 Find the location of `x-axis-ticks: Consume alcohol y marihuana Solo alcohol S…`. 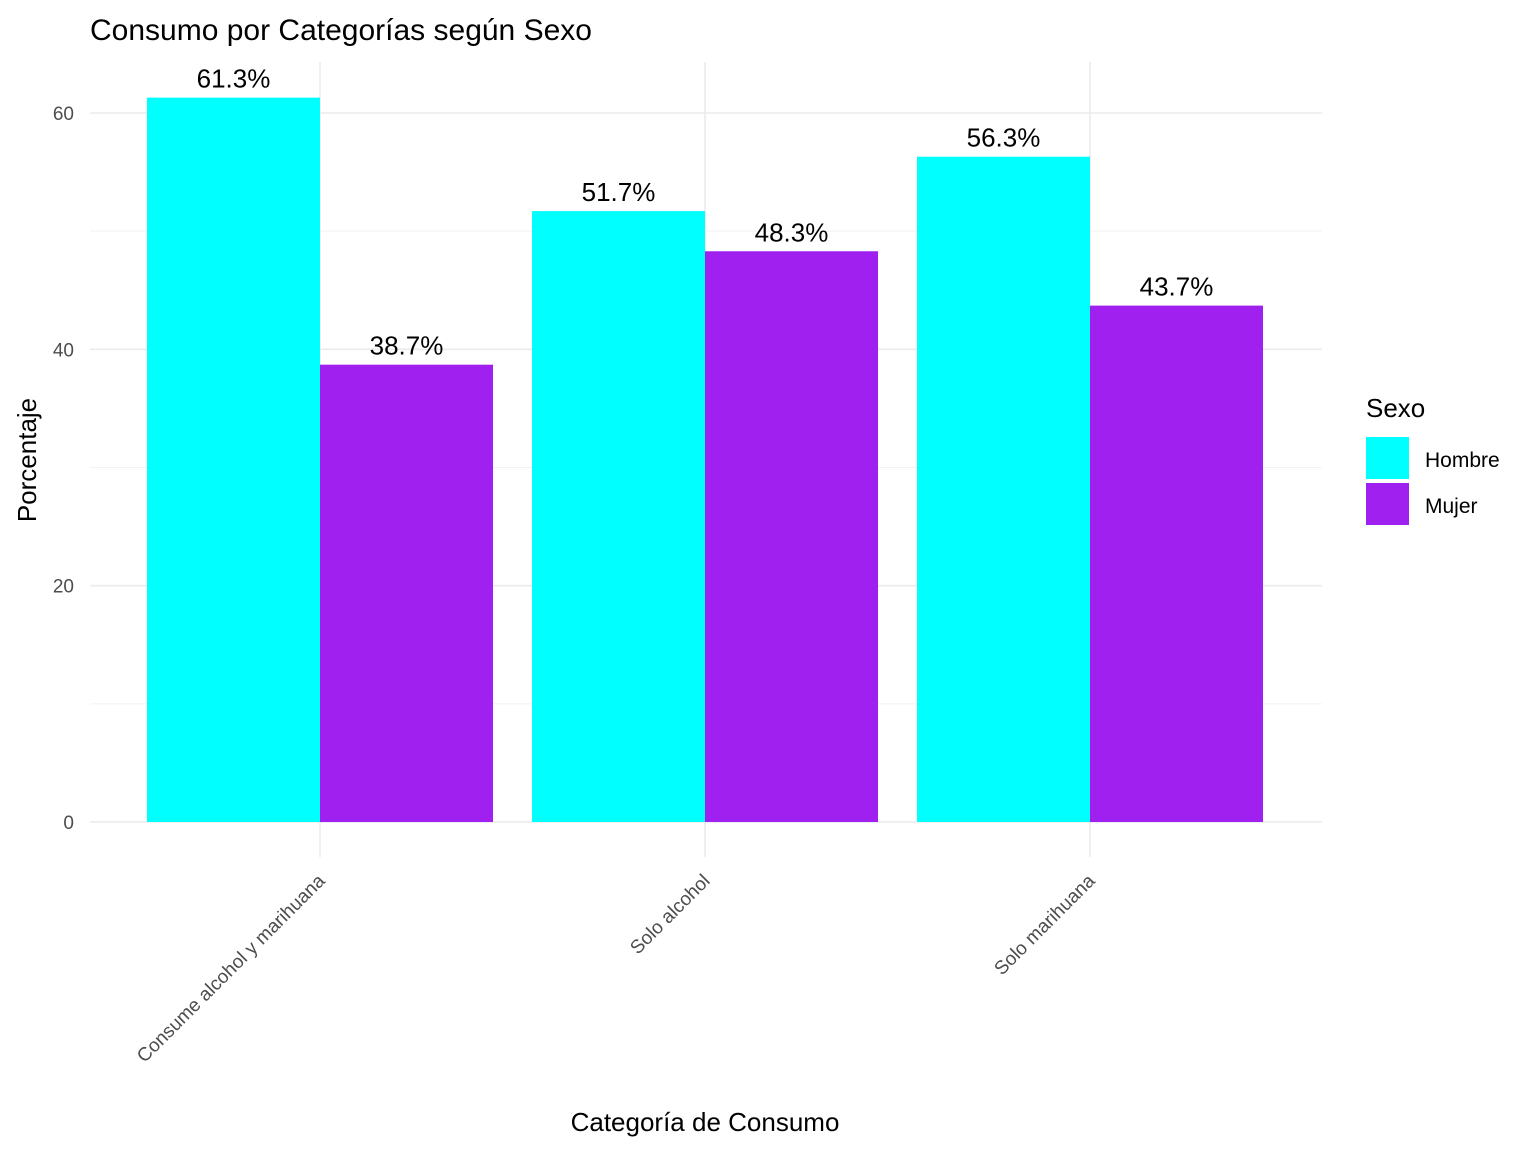

x-axis-ticks: Consume alcohol y marihuana Solo alcohol S… is located at coordinates (616, 968).